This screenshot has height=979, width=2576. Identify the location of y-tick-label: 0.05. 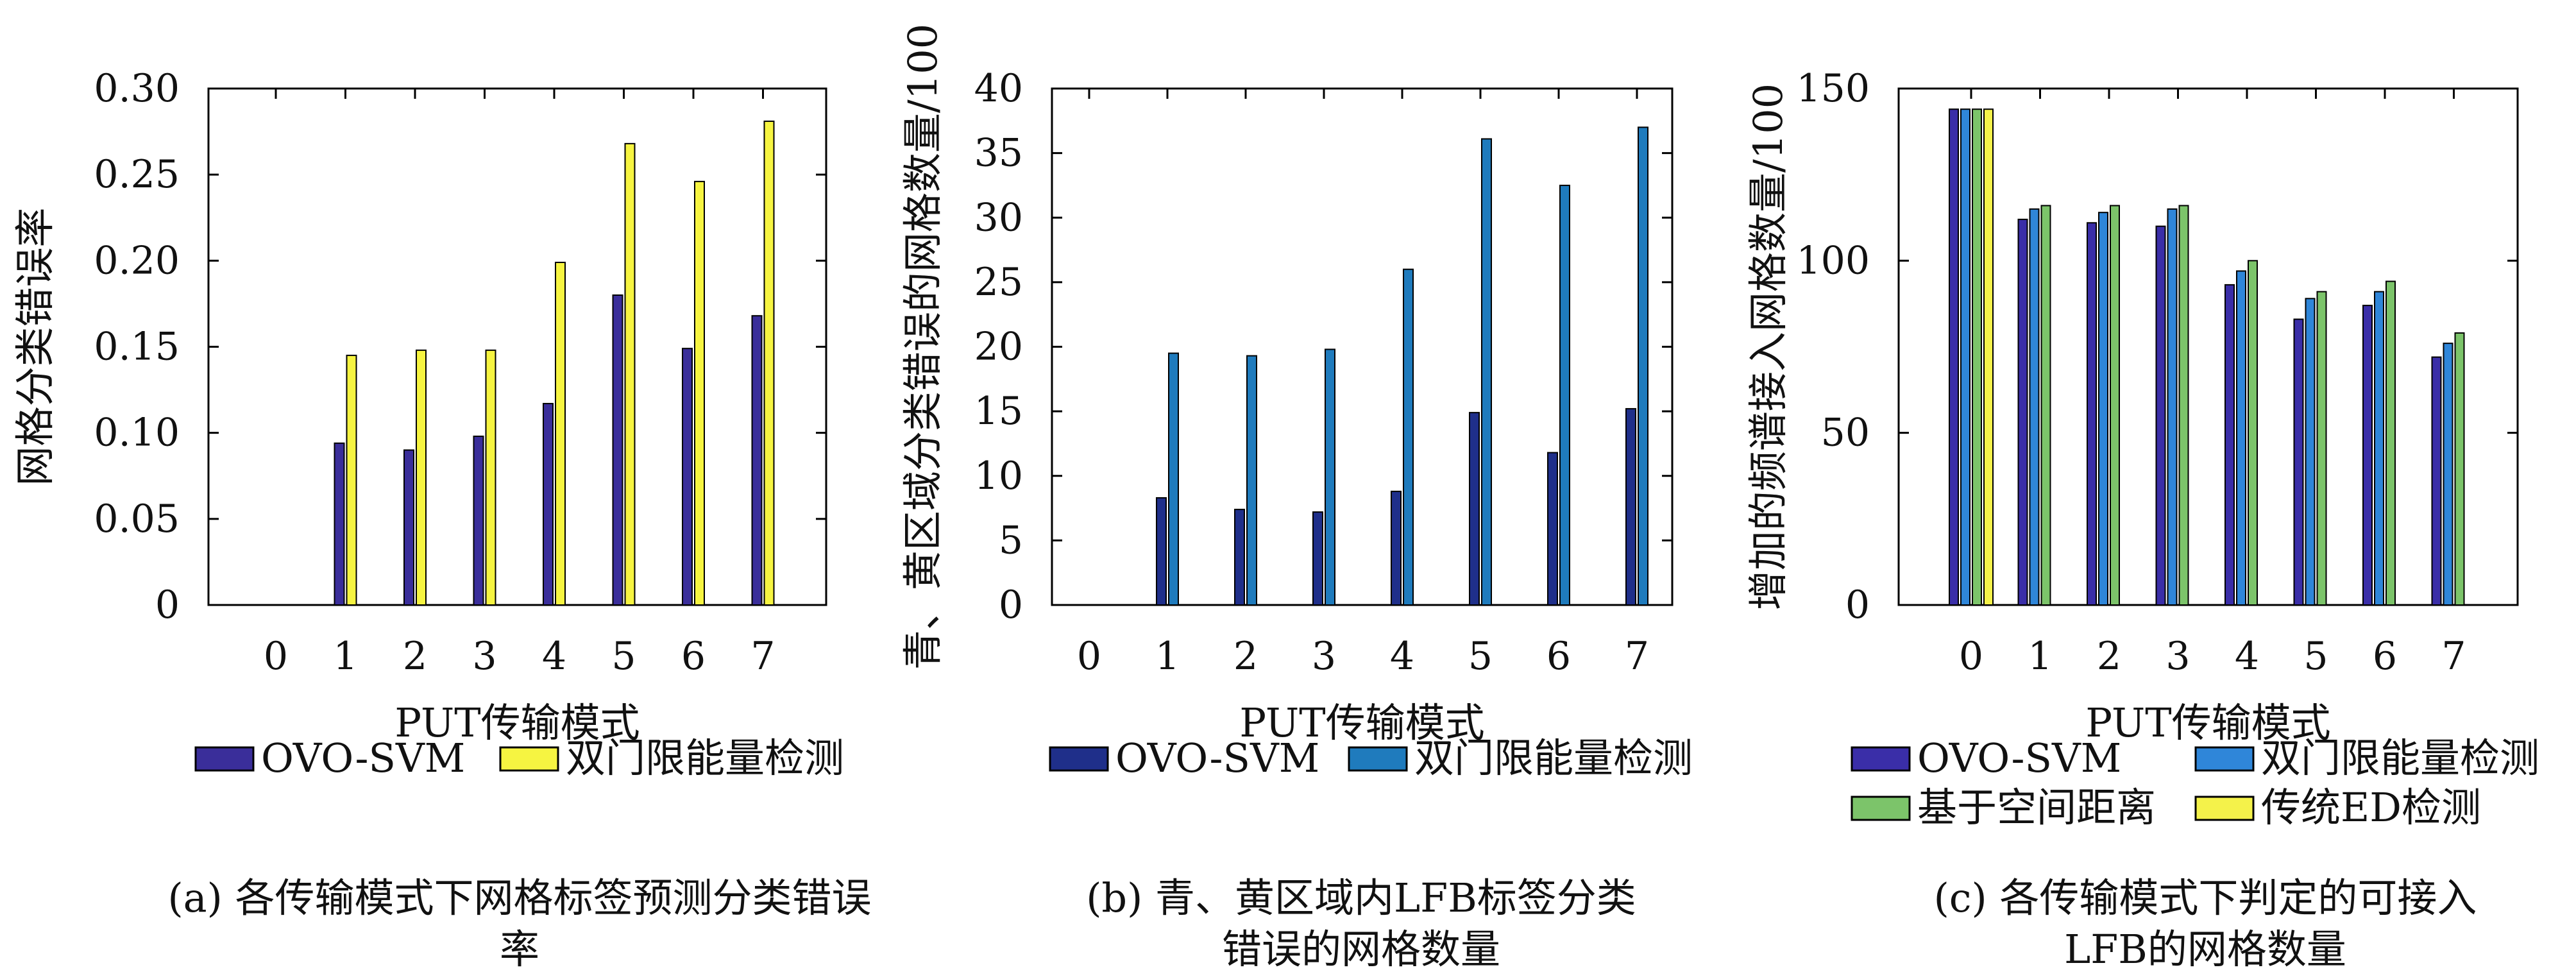
(137, 519).